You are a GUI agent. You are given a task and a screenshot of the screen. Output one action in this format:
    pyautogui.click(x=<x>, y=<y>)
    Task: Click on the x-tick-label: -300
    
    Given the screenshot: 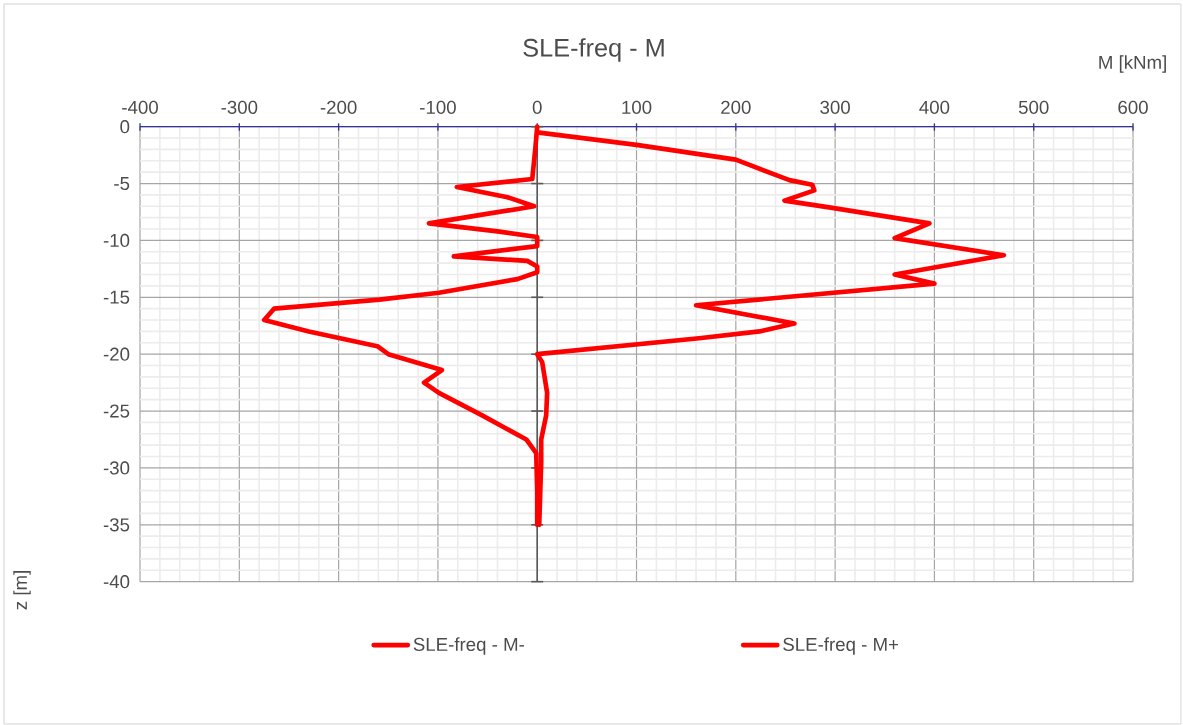 What is the action you would take?
    pyautogui.click(x=239, y=107)
    